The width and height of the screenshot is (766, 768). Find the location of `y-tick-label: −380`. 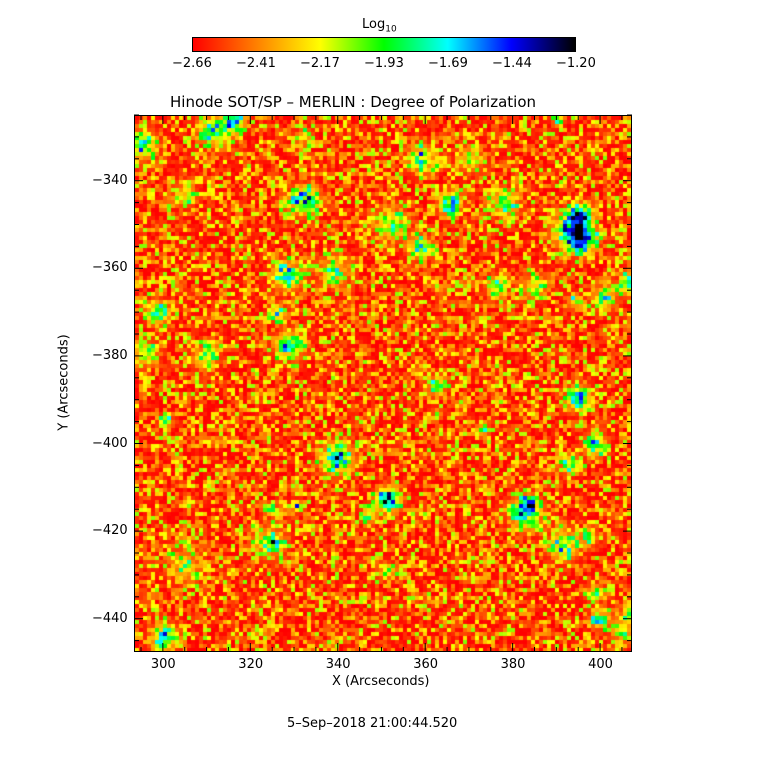

y-tick-label: −380 is located at coordinates (110, 355).